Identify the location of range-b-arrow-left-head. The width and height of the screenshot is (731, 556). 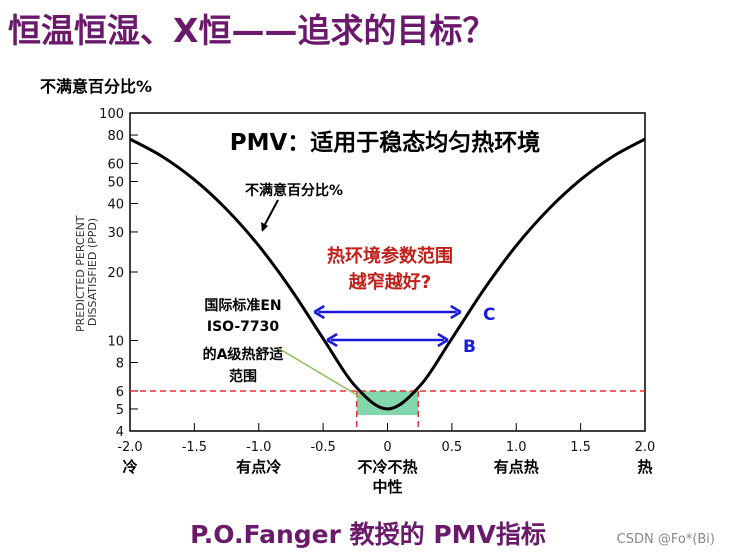
(332, 340).